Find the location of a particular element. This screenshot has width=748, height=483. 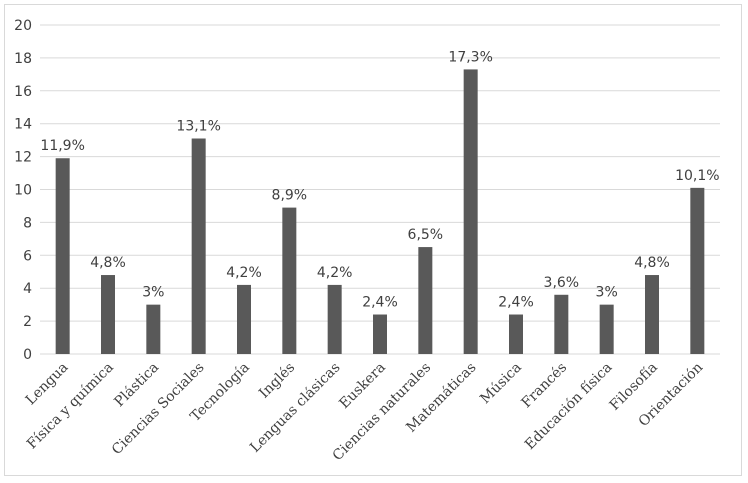

data-label: 17,3% is located at coordinates (470, 57).